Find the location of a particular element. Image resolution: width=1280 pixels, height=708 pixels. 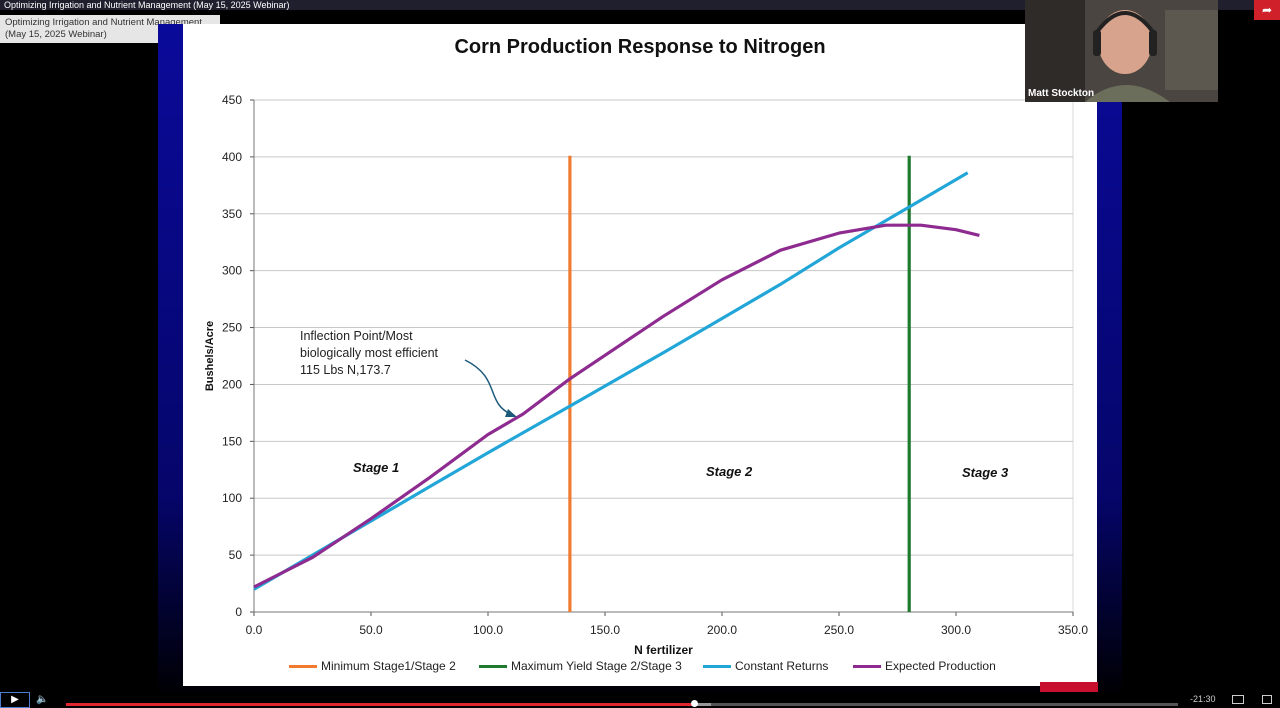

y-tick-label: 0 is located at coordinates (238, 612).